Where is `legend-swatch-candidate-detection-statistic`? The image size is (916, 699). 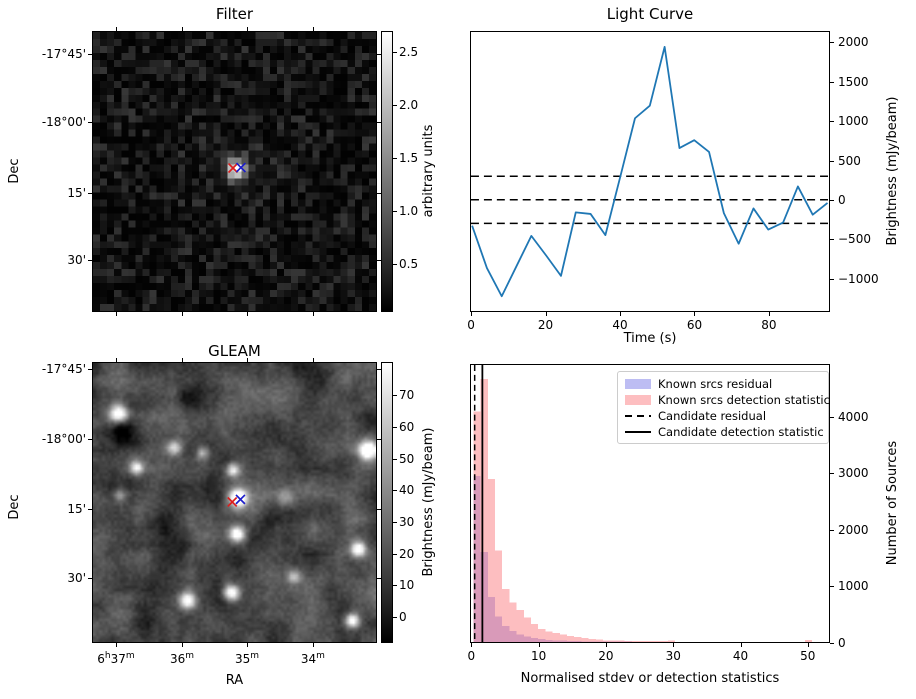 legend-swatch-candidate-detection-statistic is located at coordinates (638, 431).